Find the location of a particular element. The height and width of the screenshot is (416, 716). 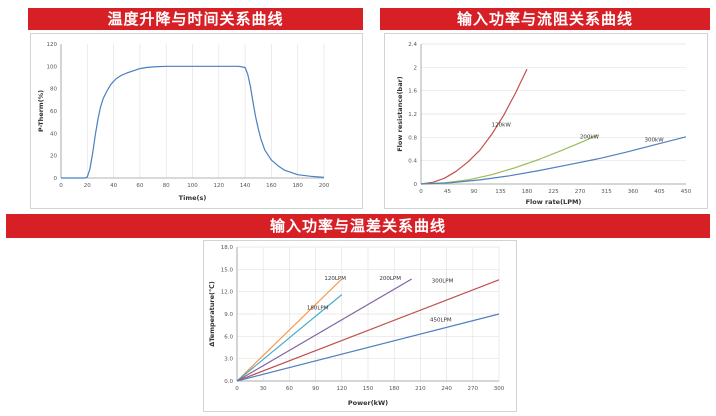

series-line-120lpm is located at coordinates (289, 330).